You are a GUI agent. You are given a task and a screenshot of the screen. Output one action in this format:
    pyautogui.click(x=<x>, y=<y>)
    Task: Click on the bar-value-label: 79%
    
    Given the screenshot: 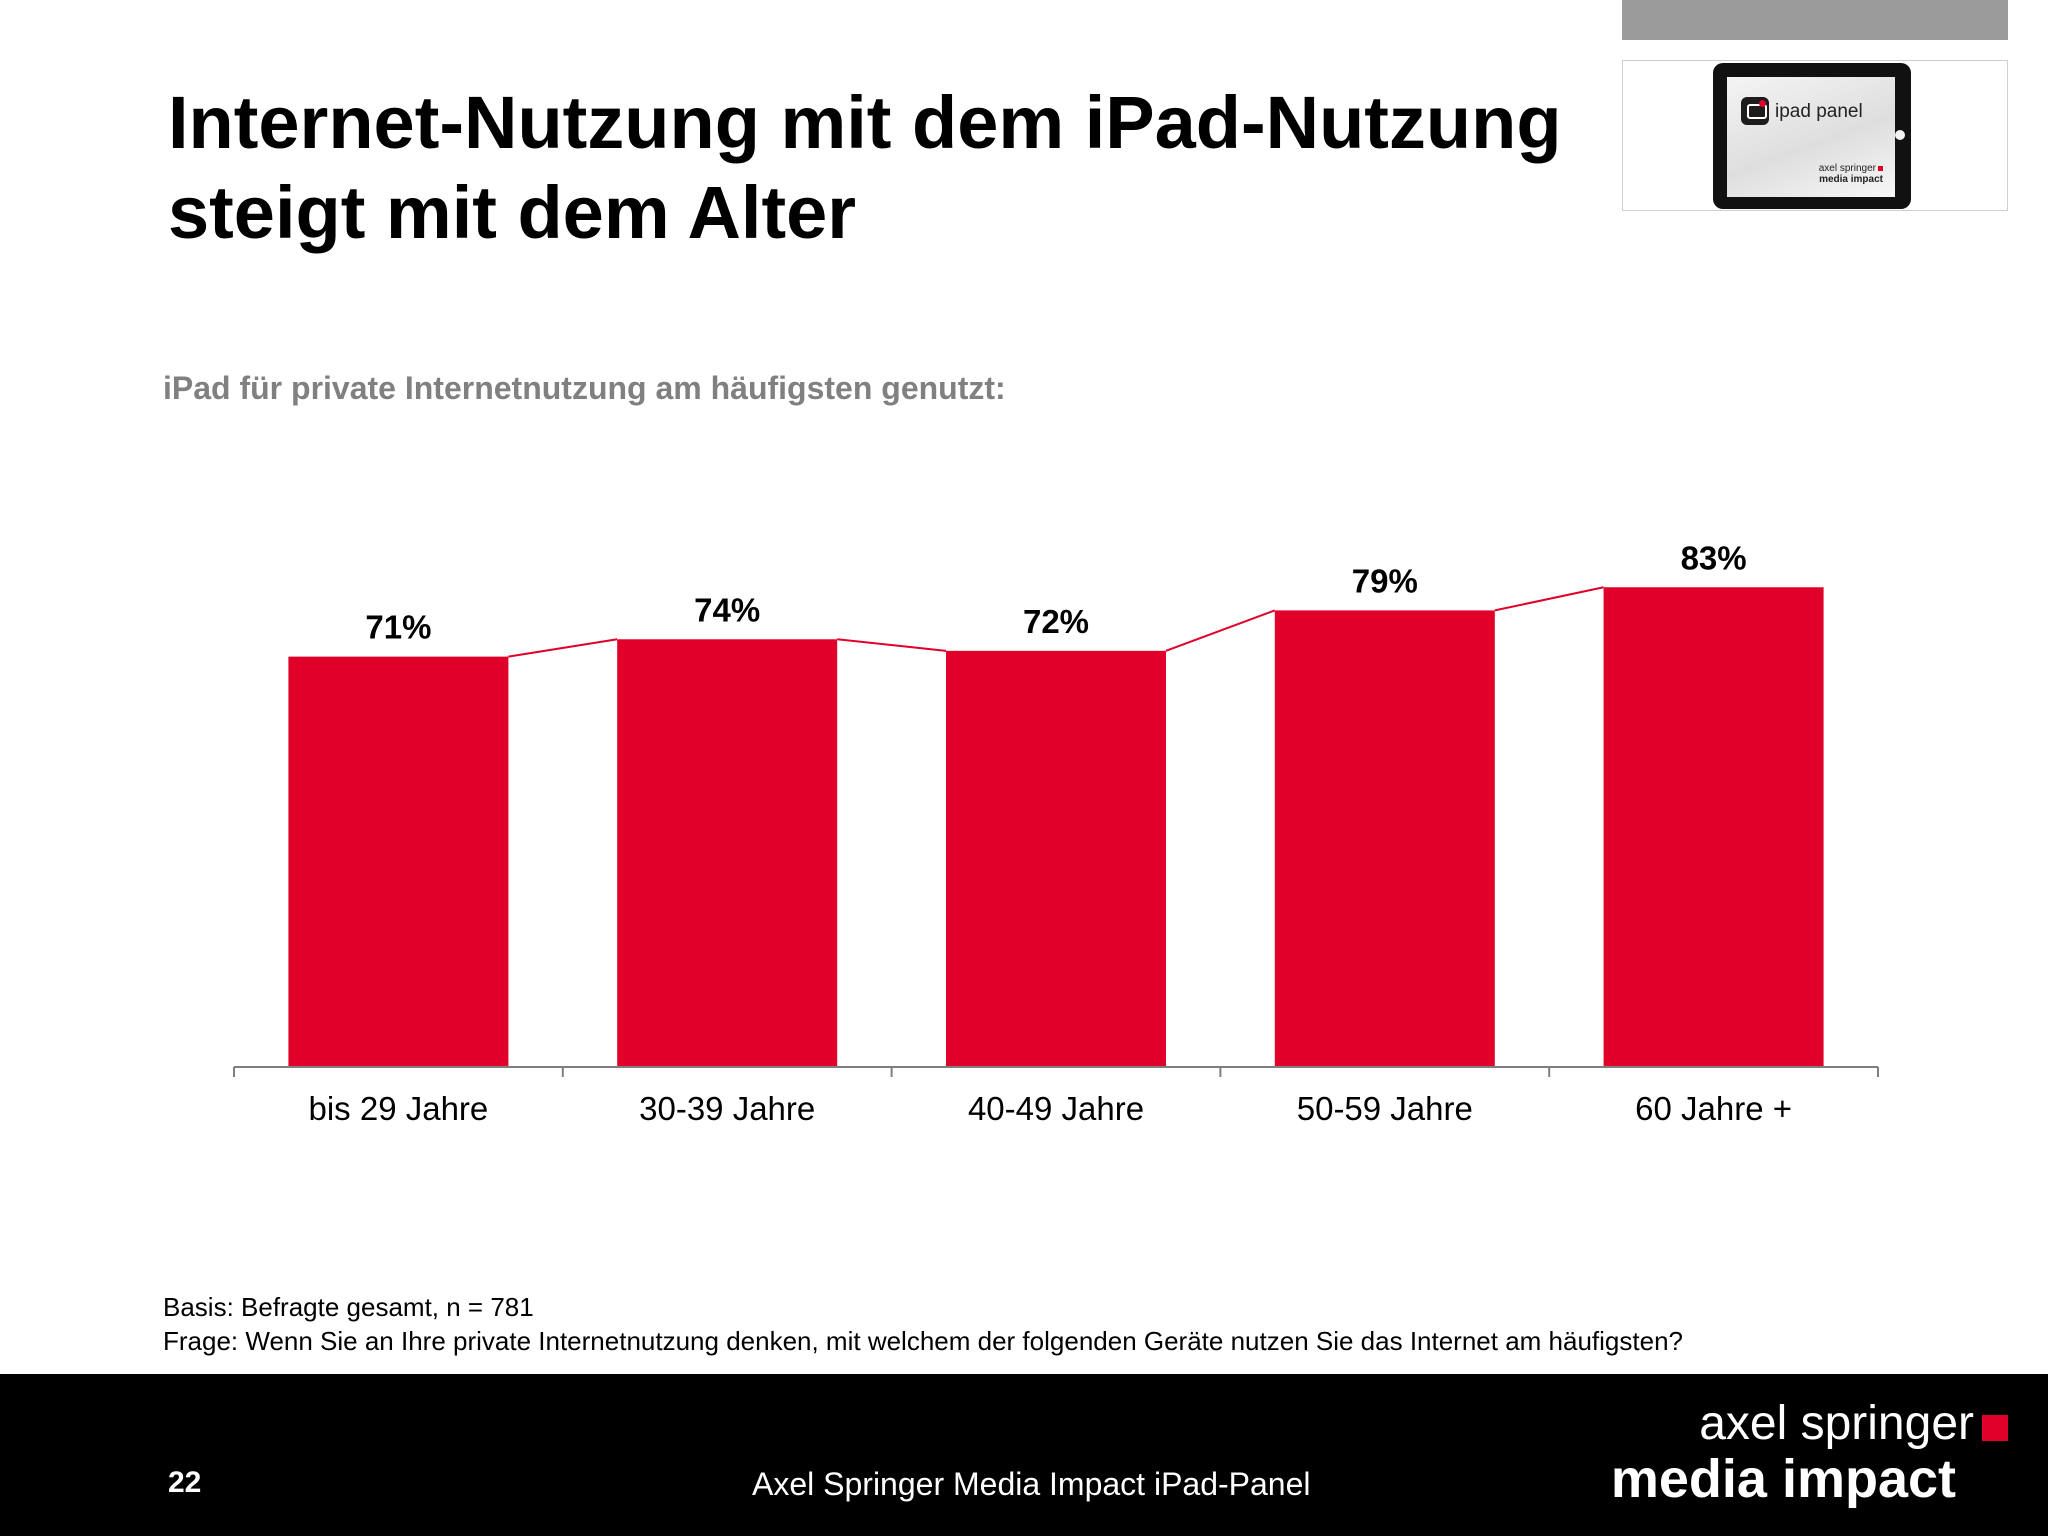 What is the action you would take?
    pyautogui.click(x=1385, y=580)
    